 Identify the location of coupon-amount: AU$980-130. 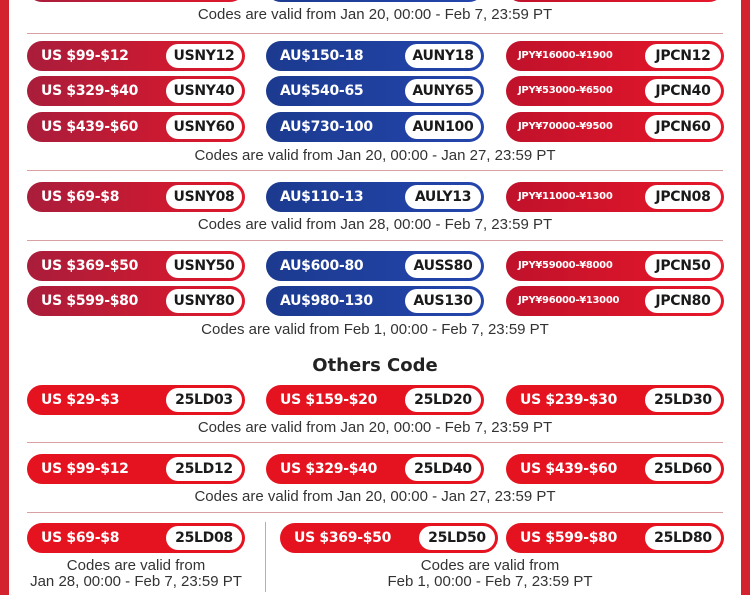
(326, 301).